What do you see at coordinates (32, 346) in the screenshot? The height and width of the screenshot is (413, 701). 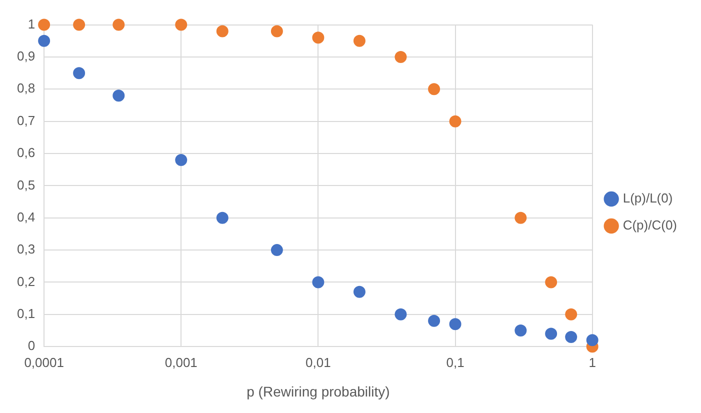 I see `y-tick-label: 0` at bounding box center [32, 346].